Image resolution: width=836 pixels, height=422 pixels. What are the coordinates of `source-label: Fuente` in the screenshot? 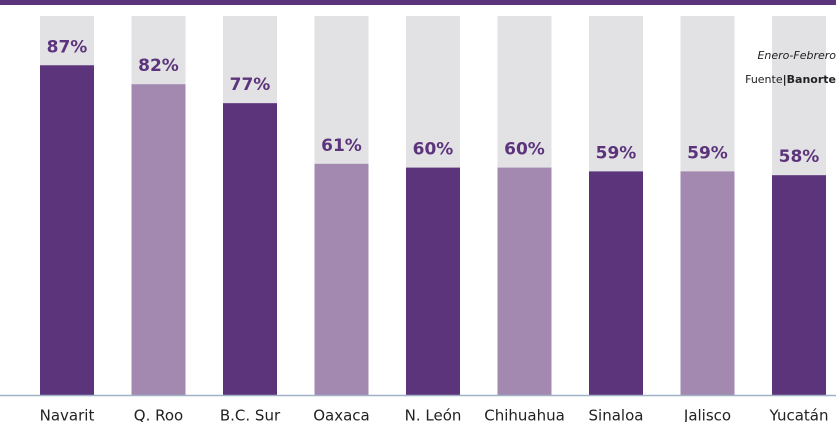 It's located at (764, 79).